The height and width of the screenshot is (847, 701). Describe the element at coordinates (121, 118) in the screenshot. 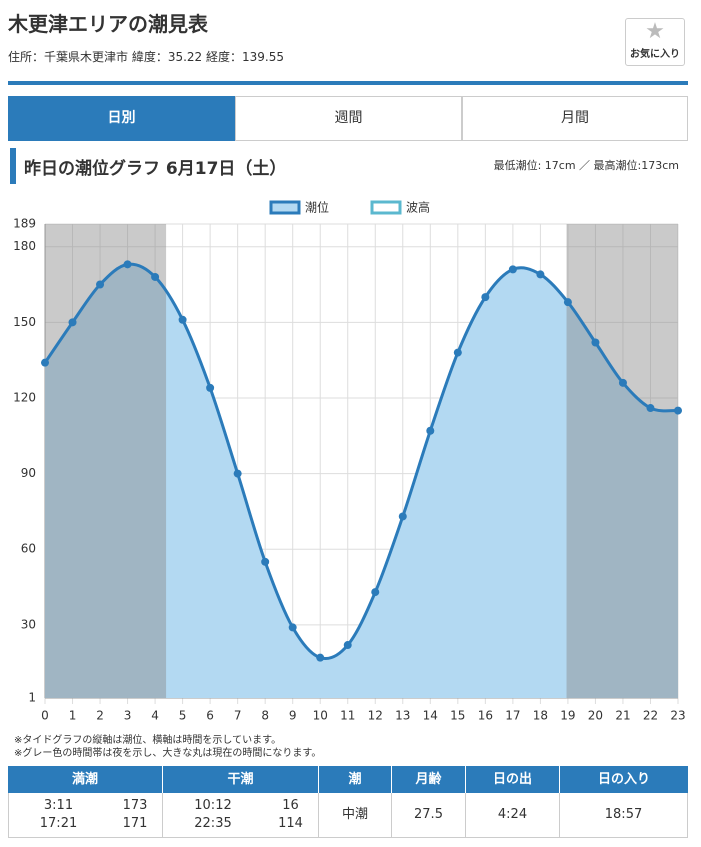

I see `tab-daily: 日別` at that location.